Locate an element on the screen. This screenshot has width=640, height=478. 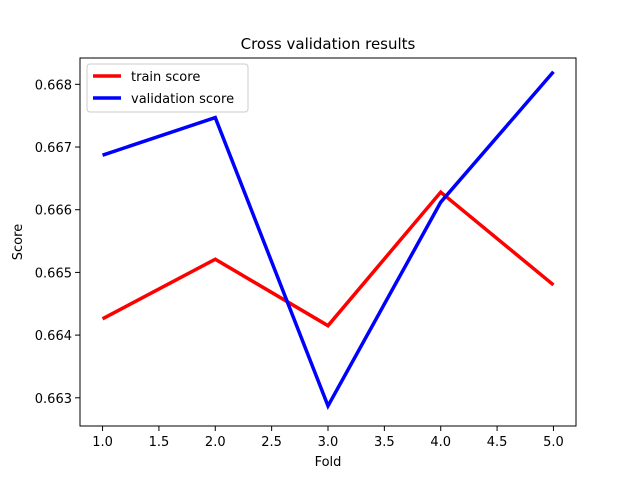
x-axis-label: Fold is located at coordinates (328, 462).